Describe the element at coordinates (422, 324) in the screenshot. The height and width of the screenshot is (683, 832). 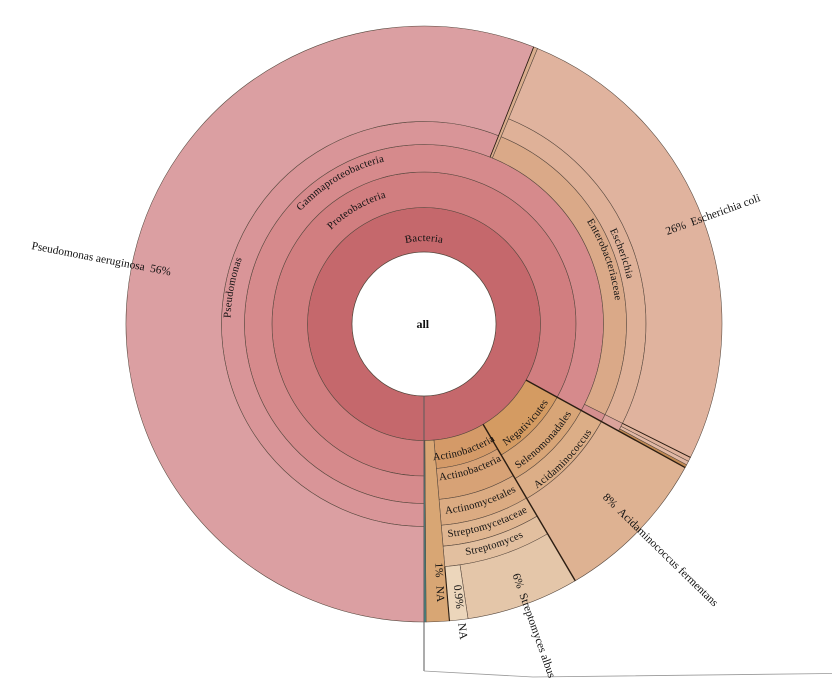
I see `svg-text: all` at that location.